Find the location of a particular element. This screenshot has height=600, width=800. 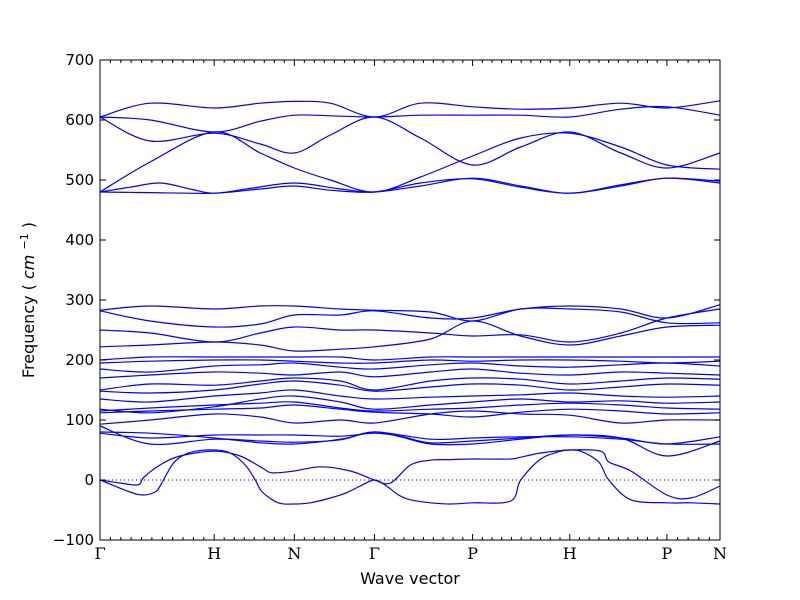

y-tick-label: 400 is located at coordinates (79, 240).